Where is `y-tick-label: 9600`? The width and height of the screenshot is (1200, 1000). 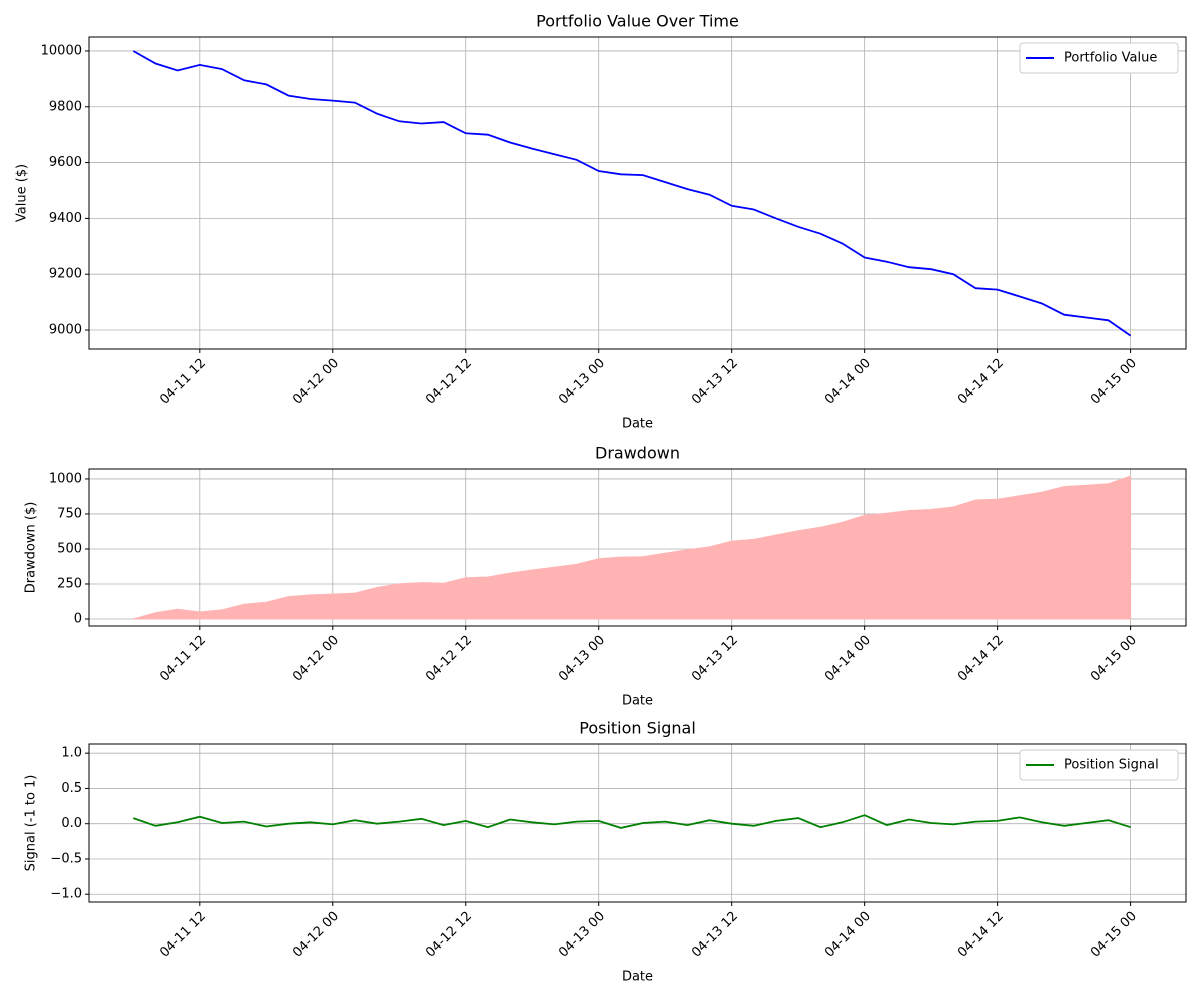
y-tick-label: 9600 is located at coordinates (65, 162).